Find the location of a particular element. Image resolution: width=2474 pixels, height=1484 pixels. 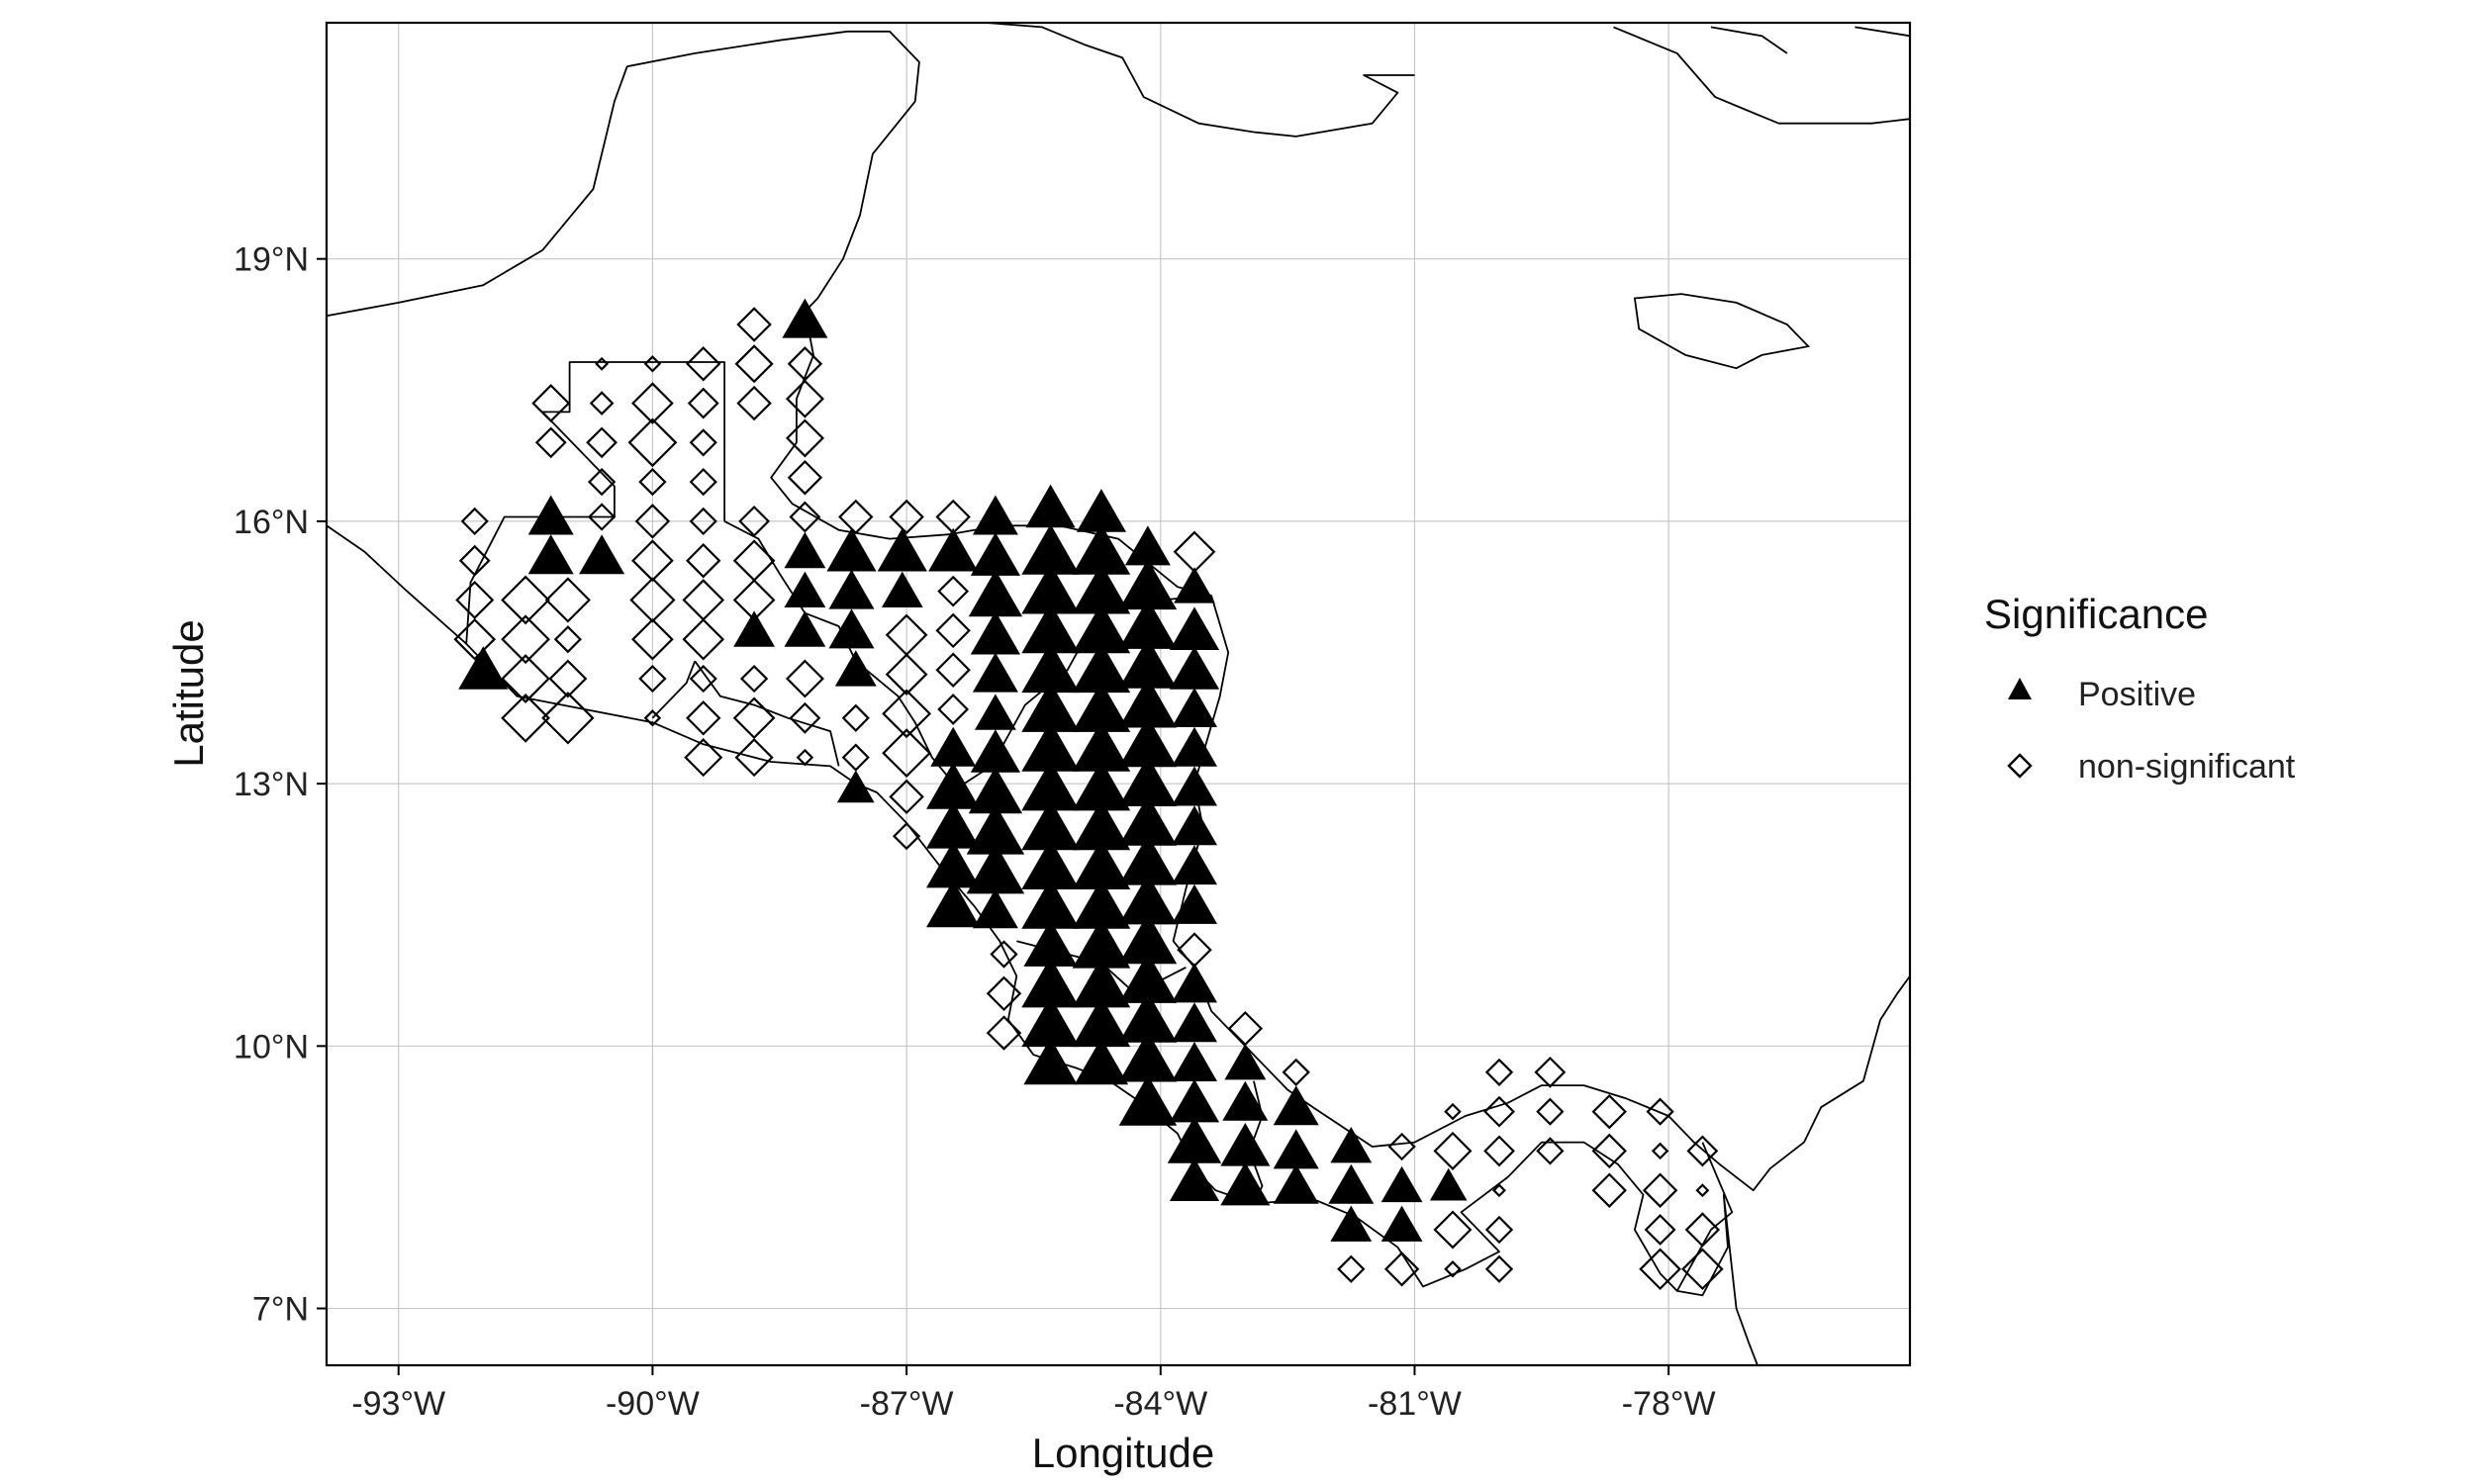

legend: Significance Positive non-significant is located at coordinates (2140, 688).